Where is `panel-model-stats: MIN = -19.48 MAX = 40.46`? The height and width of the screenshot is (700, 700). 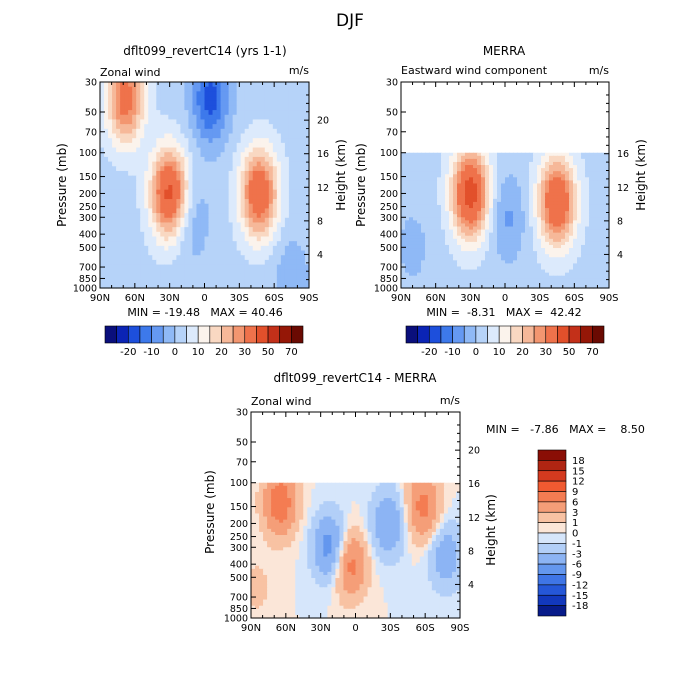 panel-model-stats: MIN = -19.48 MAX = 40.46 is located at coordinates (204, 312).